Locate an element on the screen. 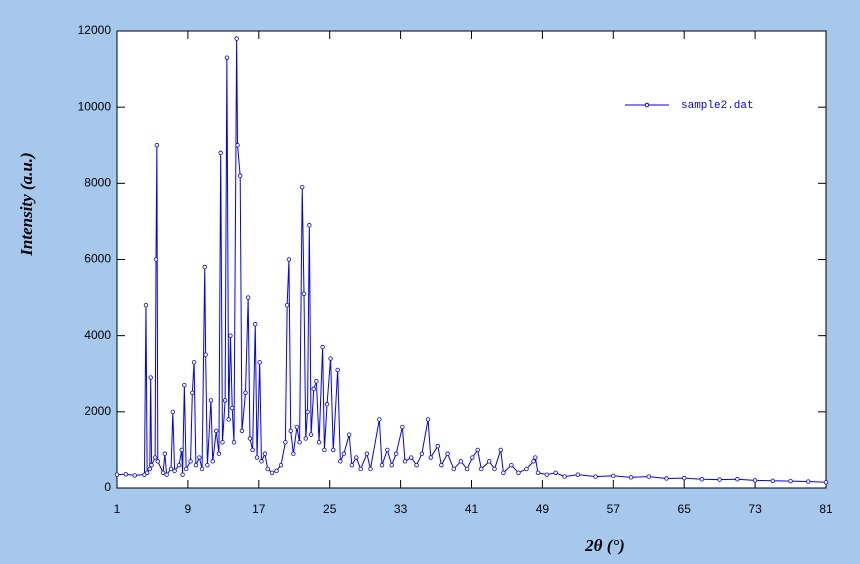 Image resolution: width=860 pixels, height=564 pixels. y-tick-label: 12000 is located at coordinates (95, 30).